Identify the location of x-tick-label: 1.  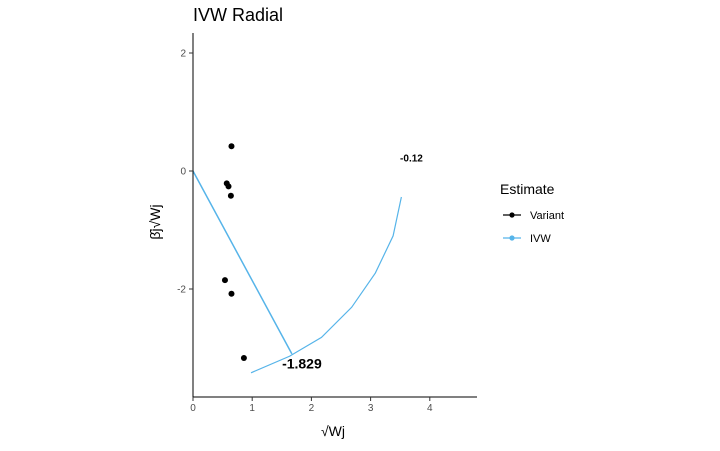
(252, 408).